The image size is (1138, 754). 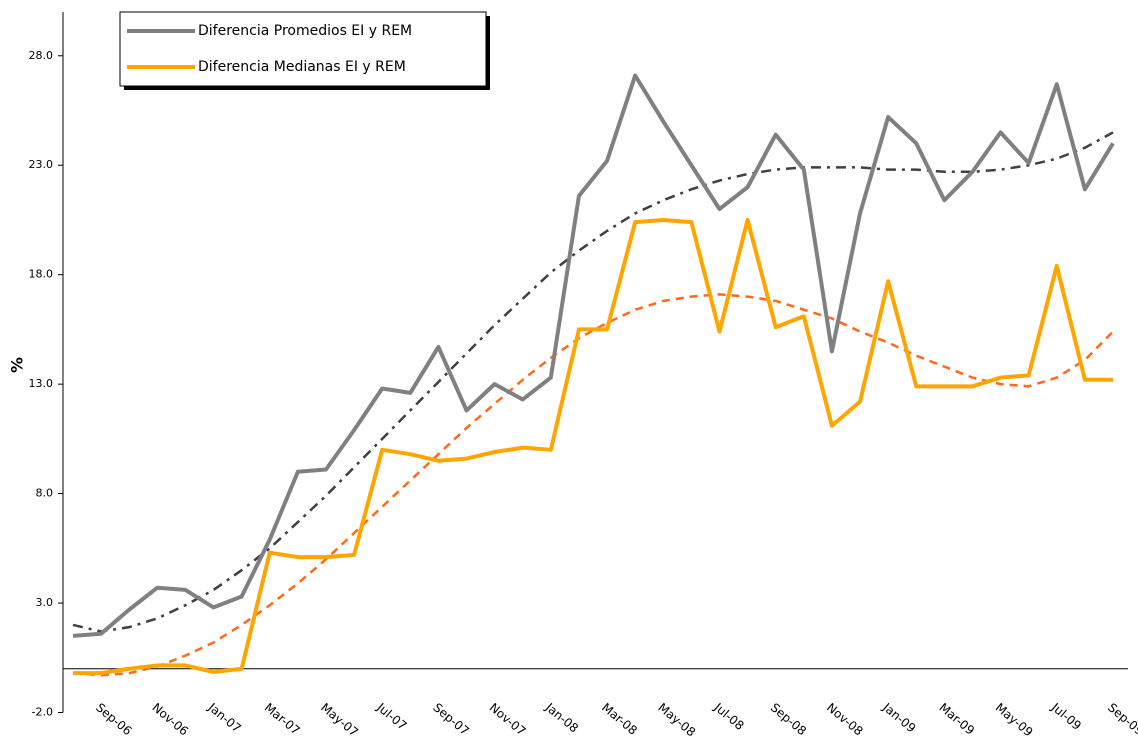 I want to click on x-tick-label: Jul-08, so click(x=729, y=716).